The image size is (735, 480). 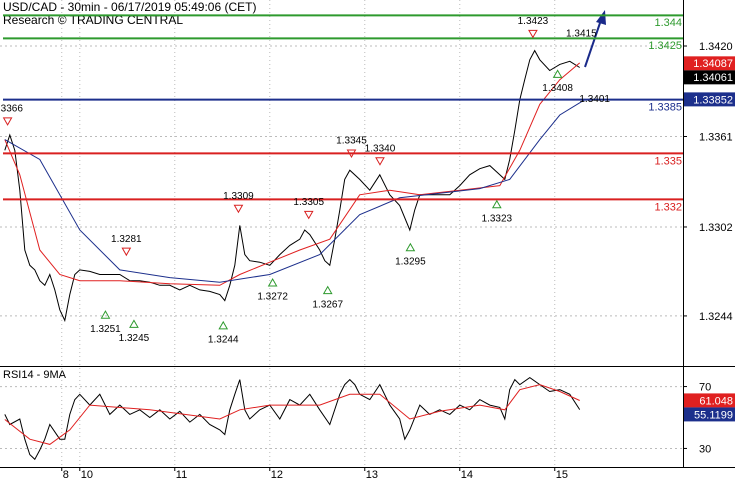 I want to click on price-box-label: 1.34061, so click(x=713, y=78).